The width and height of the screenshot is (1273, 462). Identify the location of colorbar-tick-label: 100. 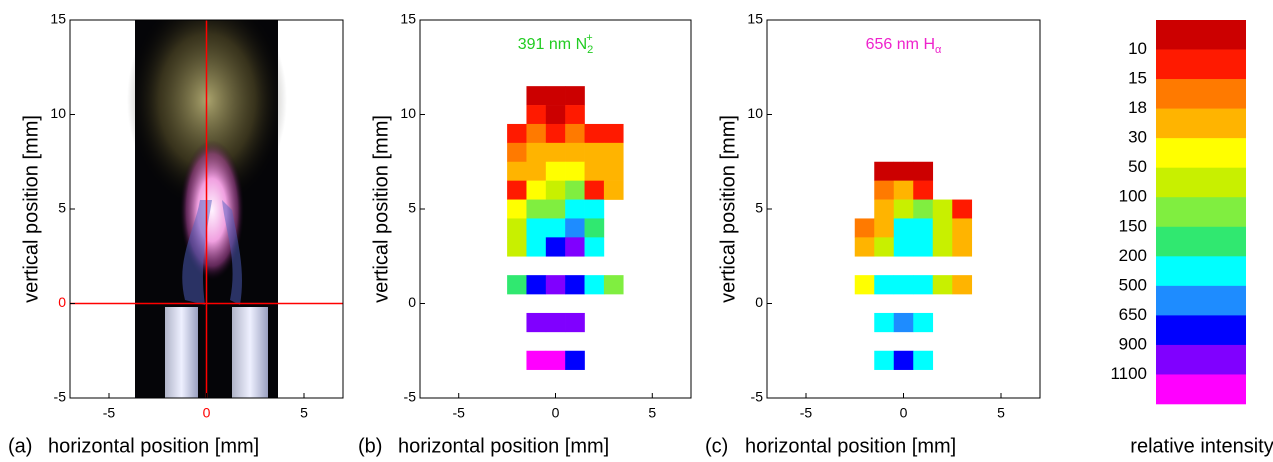
(1133, 196).